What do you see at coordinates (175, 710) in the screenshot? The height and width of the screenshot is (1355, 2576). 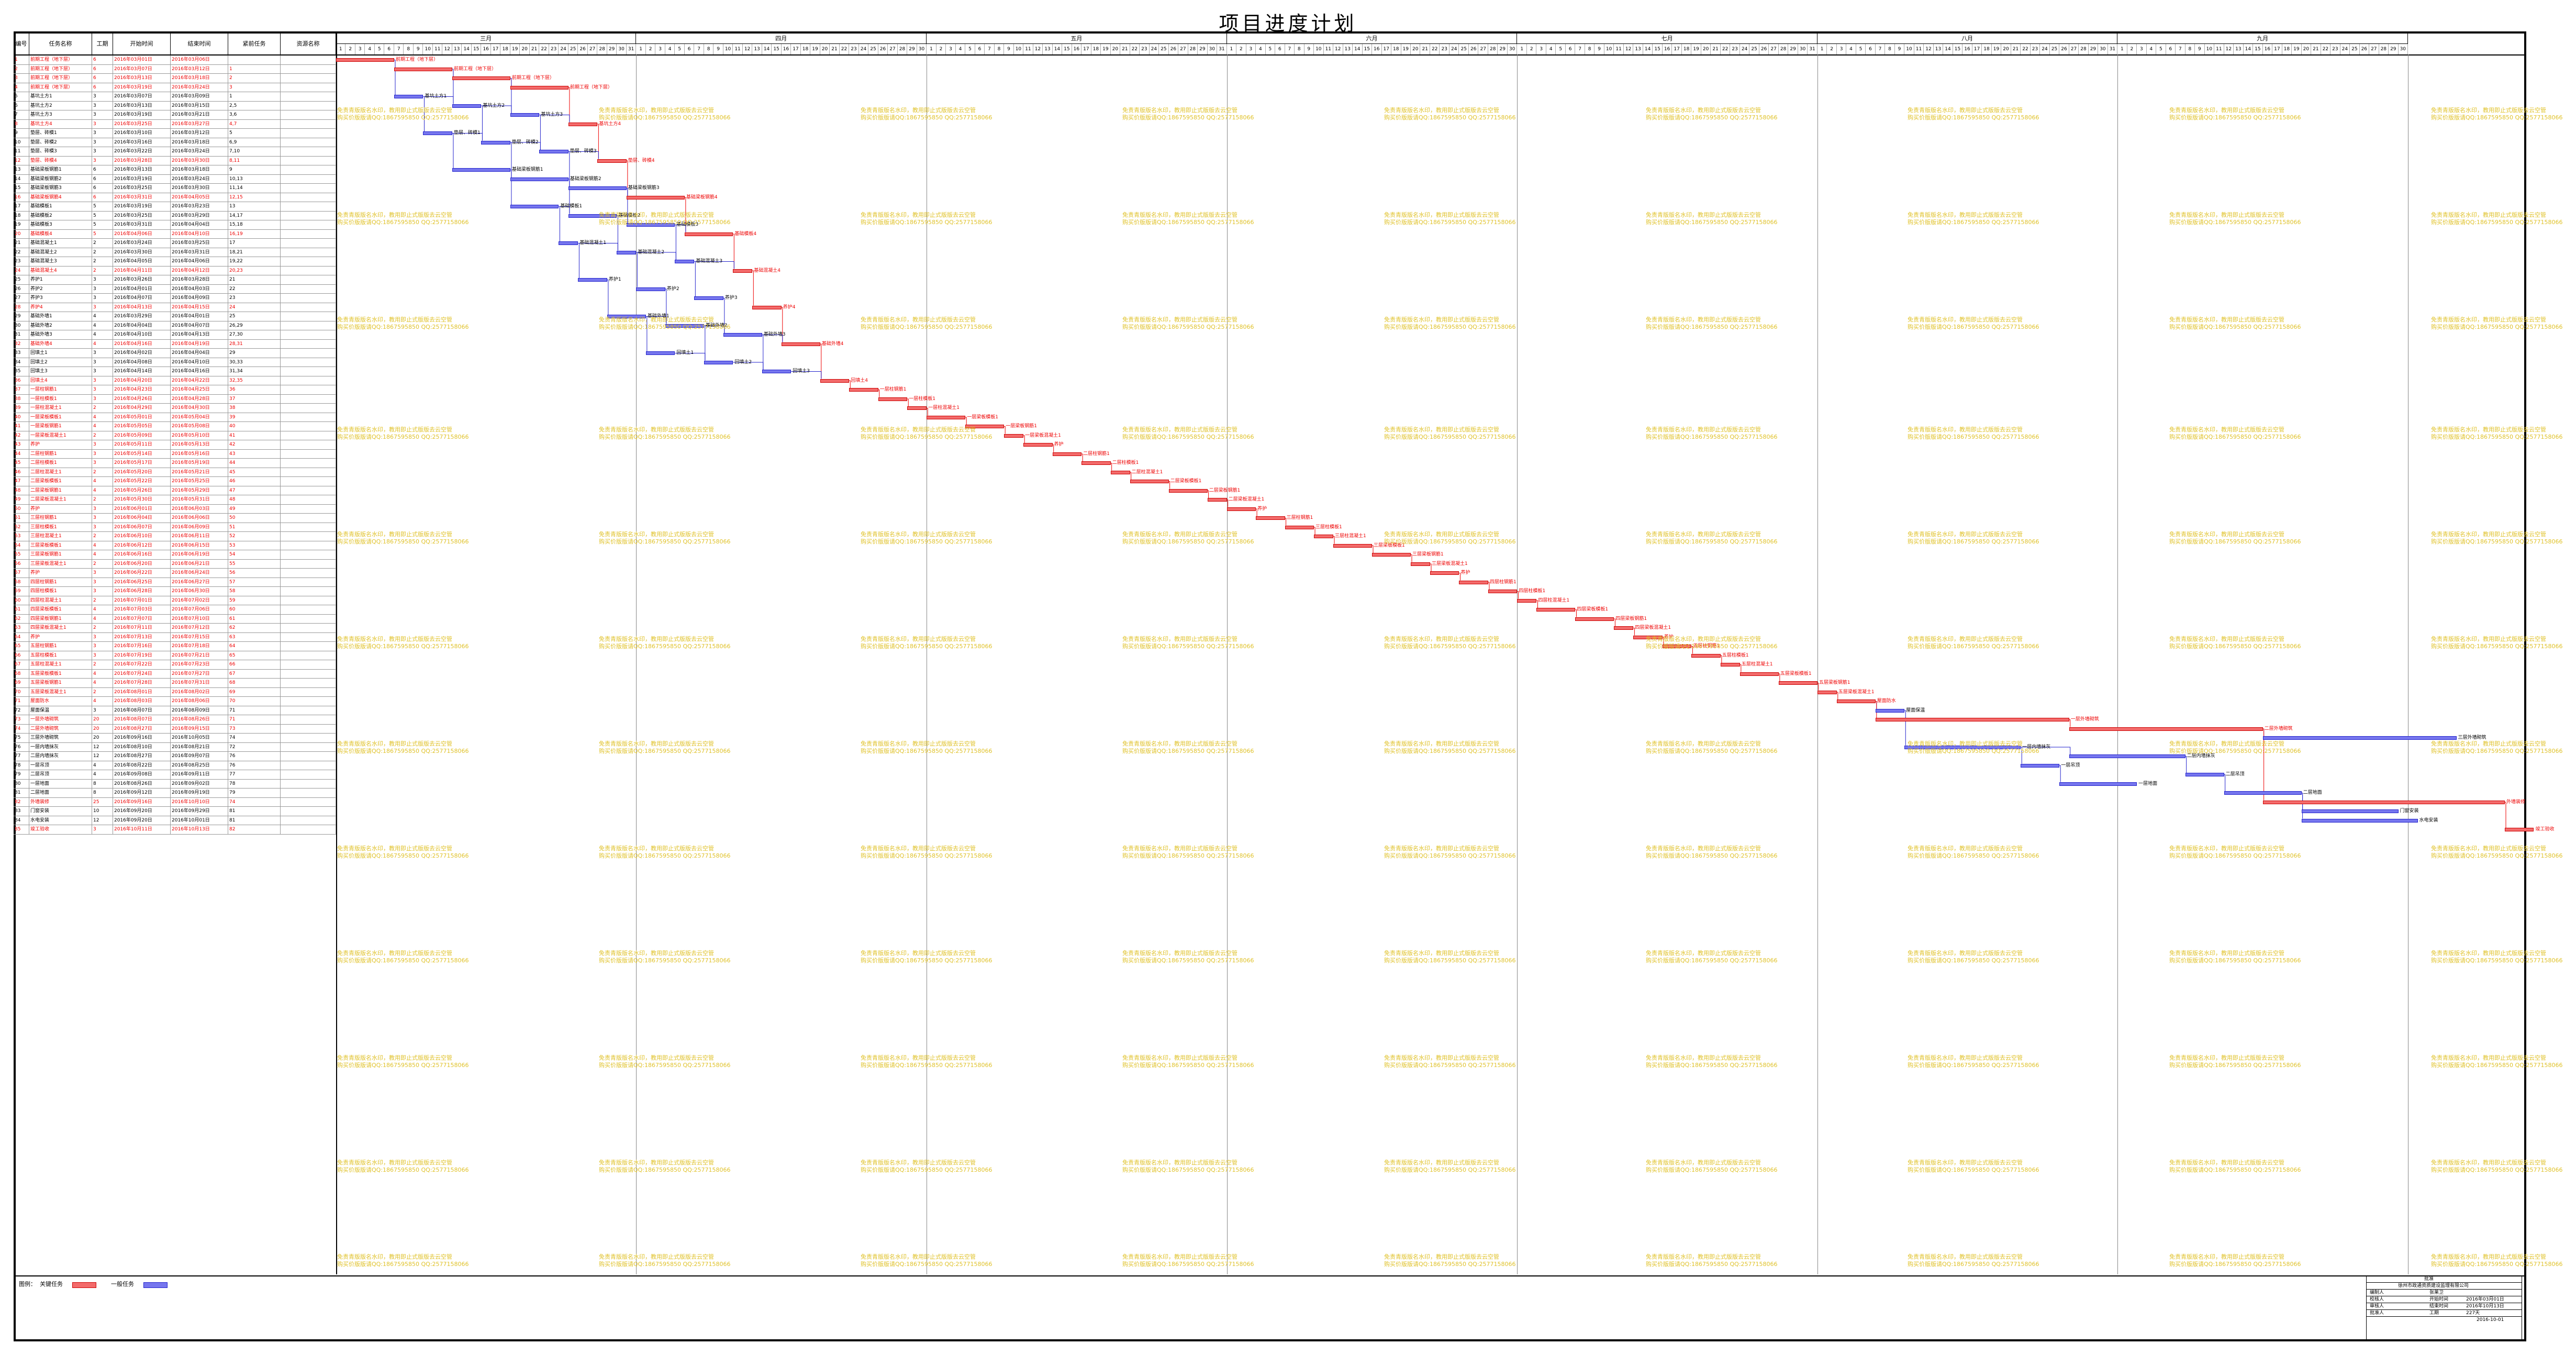 I see `table-row: 72 屋面保温 3 2016年08月07日 2016年08月09日 71` at bounding box center [175, 710].